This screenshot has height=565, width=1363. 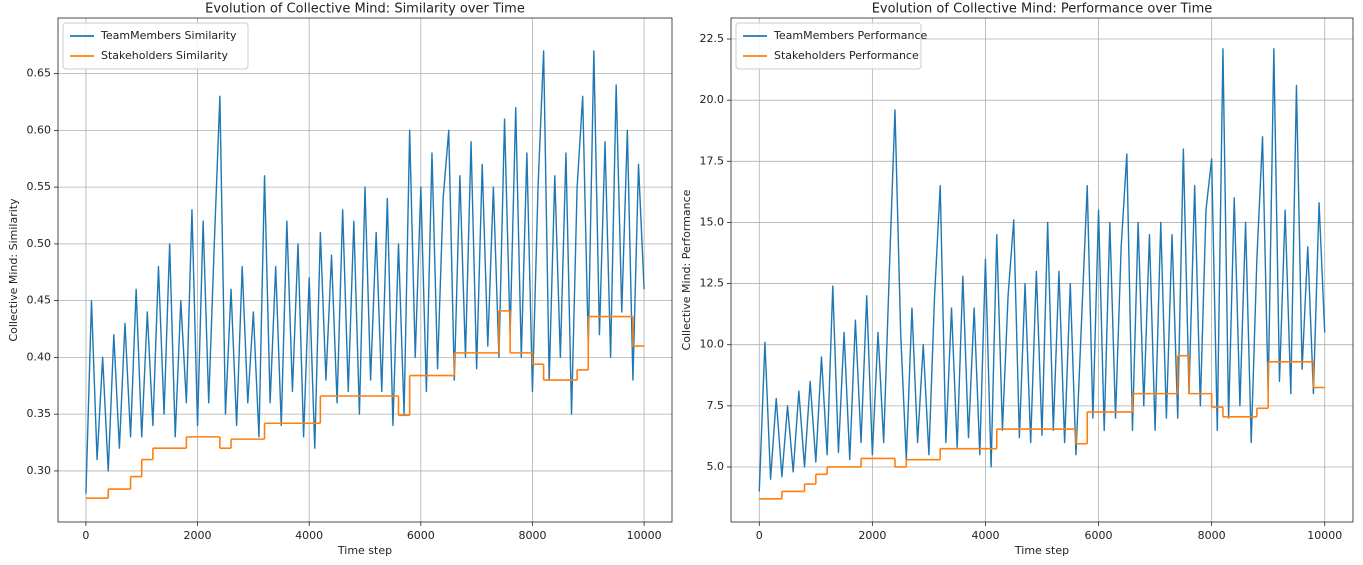 I want to click on y-tick-label: 12.5, so click(x=712, y=283).